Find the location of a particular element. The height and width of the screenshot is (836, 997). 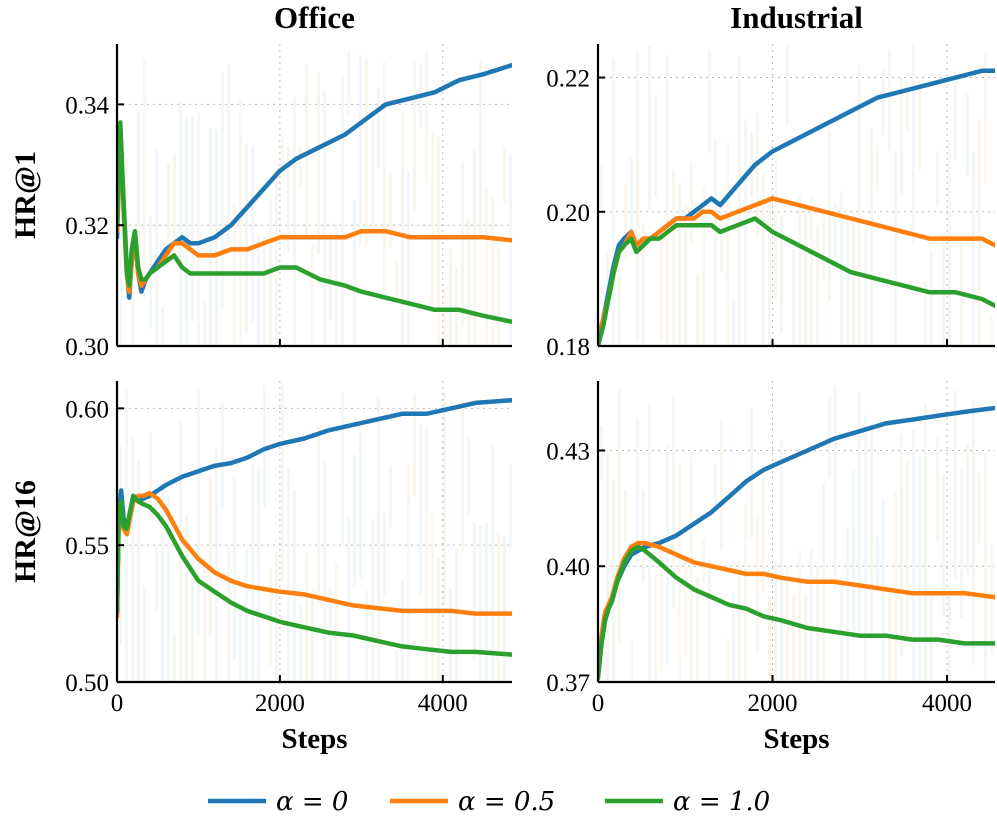

panel-title: Industrial is located at coordinates (796, 17).